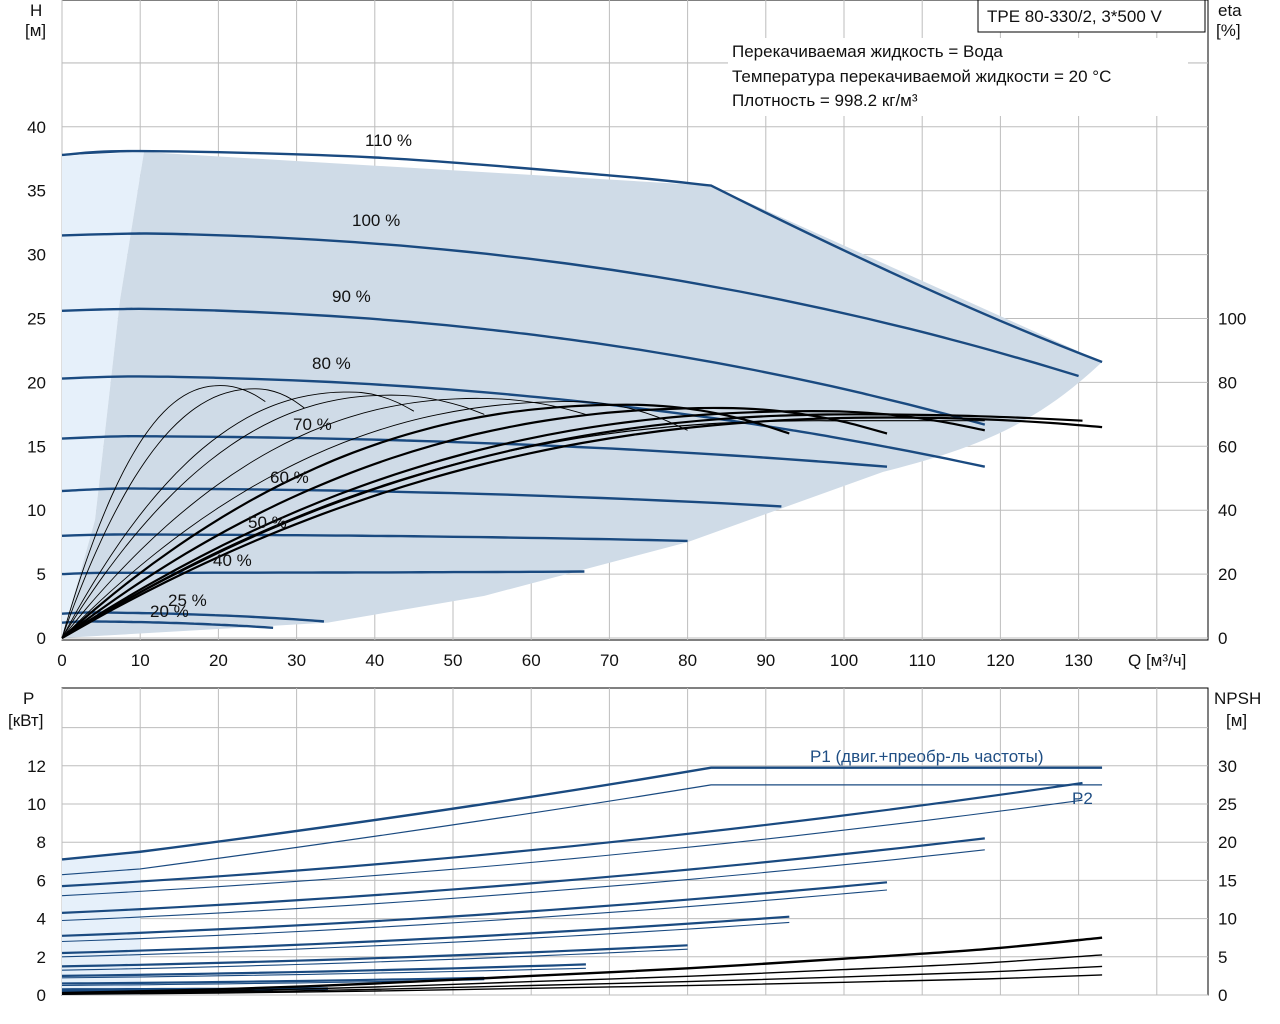 This screenshot has height=1024, width=1280. Describe the element at coordinates (41, 919) in the screenshot. I see `p-tick-label: 4` at that location.